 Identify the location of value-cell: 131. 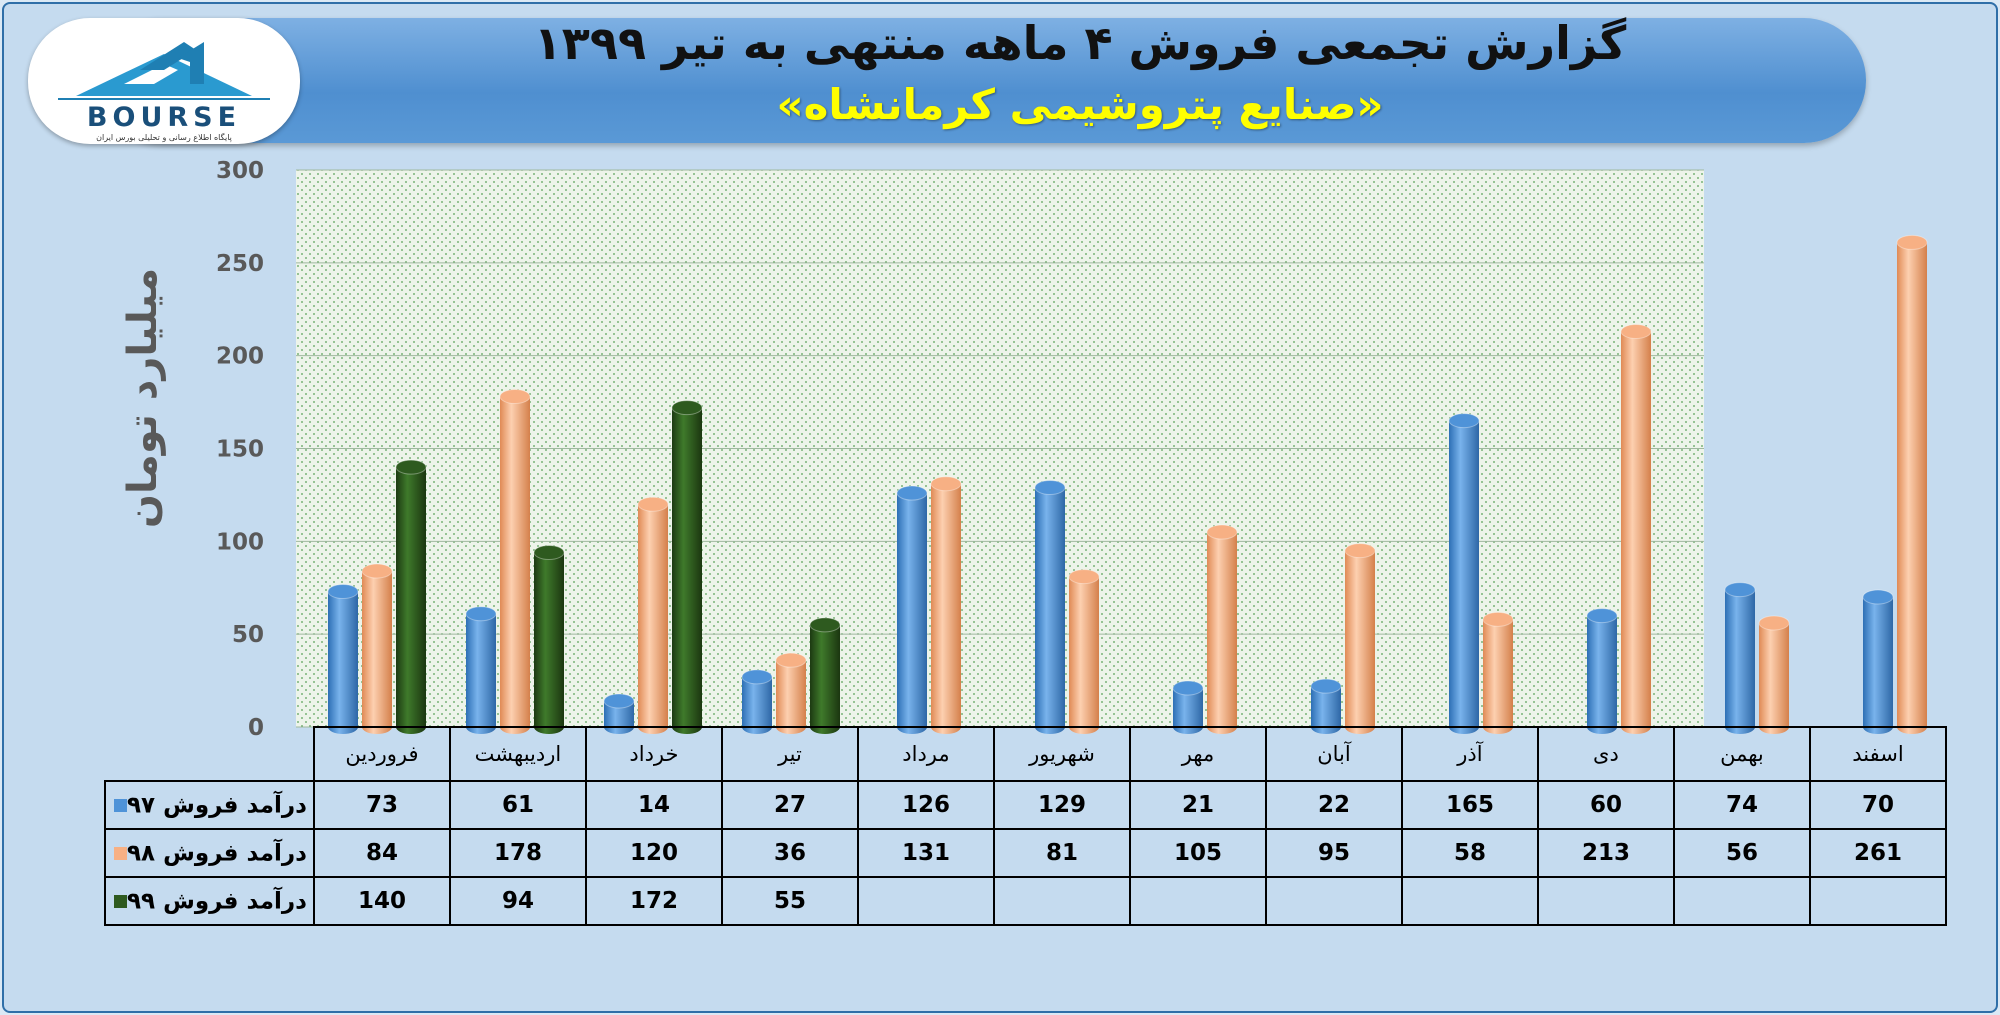
(925, 853).